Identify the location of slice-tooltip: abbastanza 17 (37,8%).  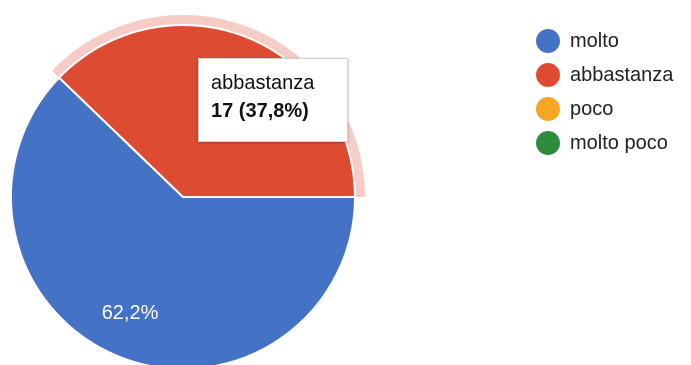
(273, 100).